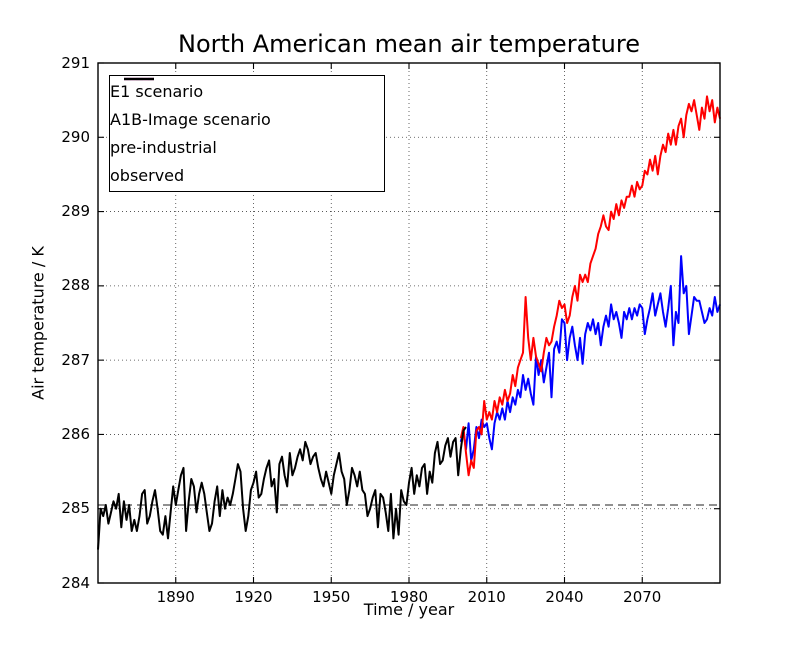 This screenshot has width=800, height=650. I want to click on legend-line-sample, so click(139, 79).